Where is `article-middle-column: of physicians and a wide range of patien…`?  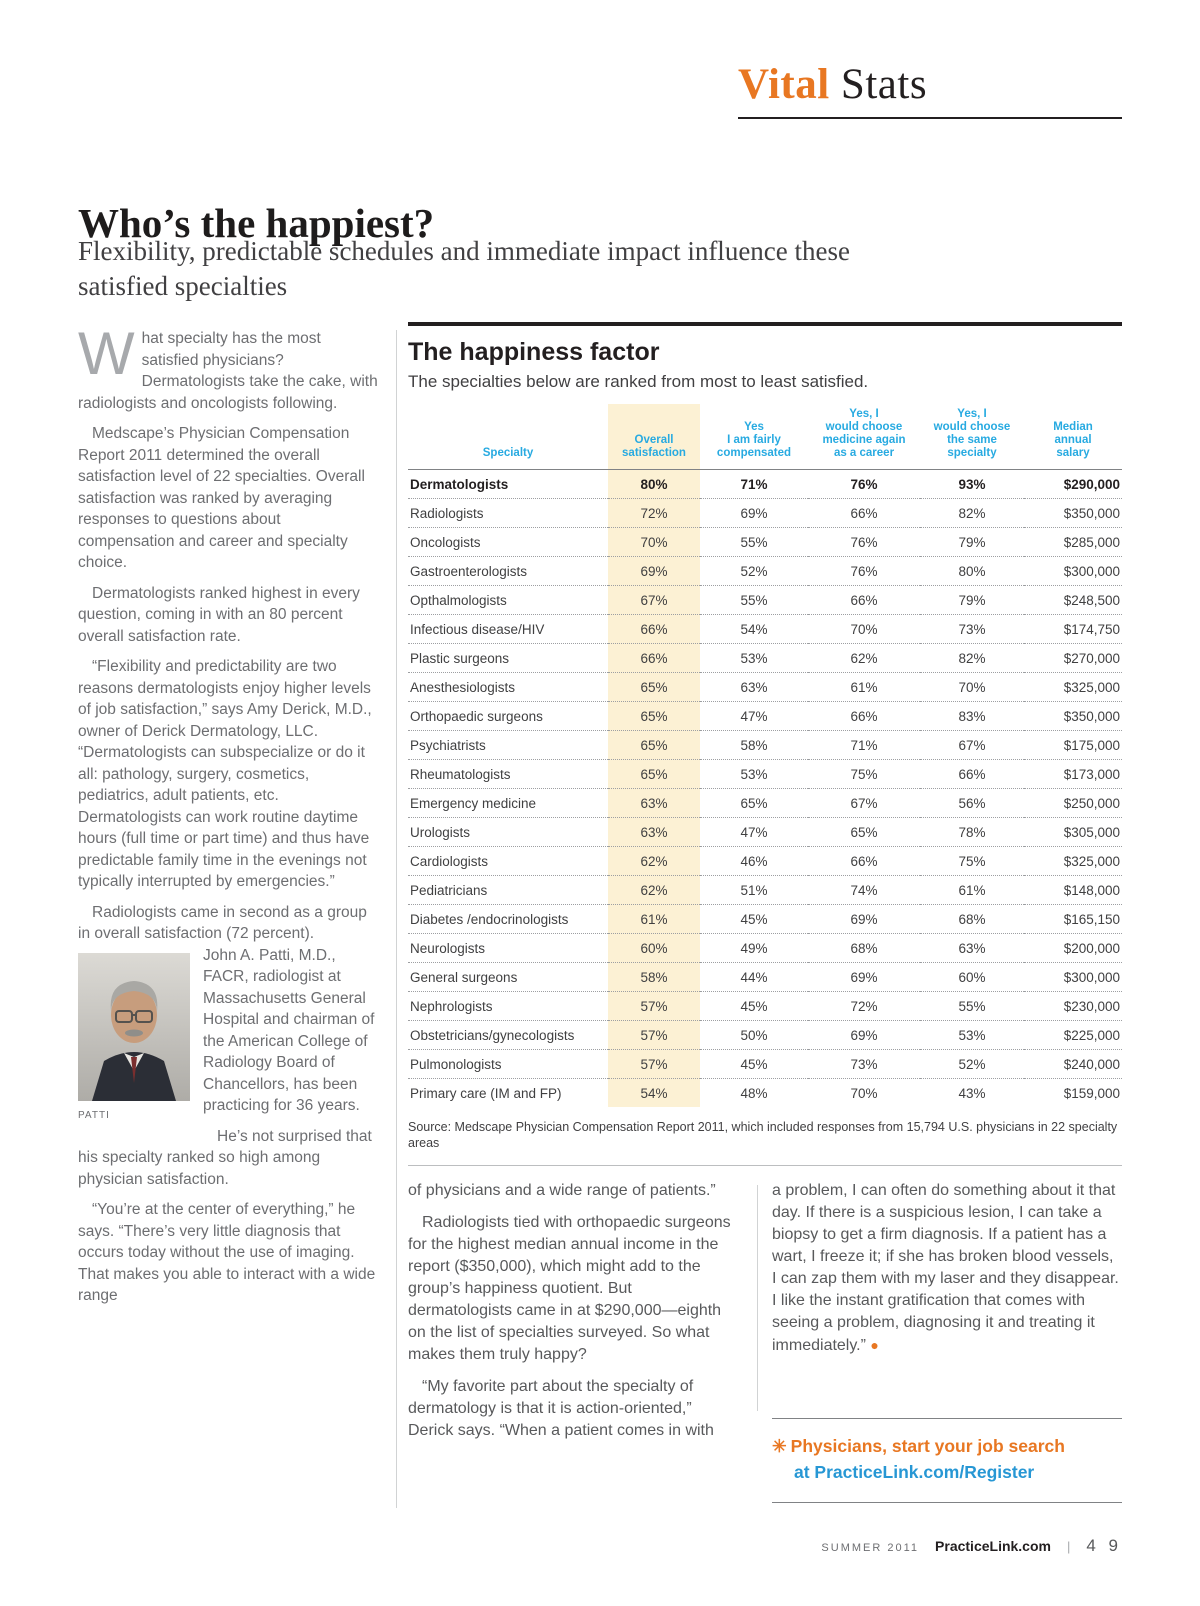 article-middle-column: of physicians and a wide range of patien… is located at coordinates (574, 1311).